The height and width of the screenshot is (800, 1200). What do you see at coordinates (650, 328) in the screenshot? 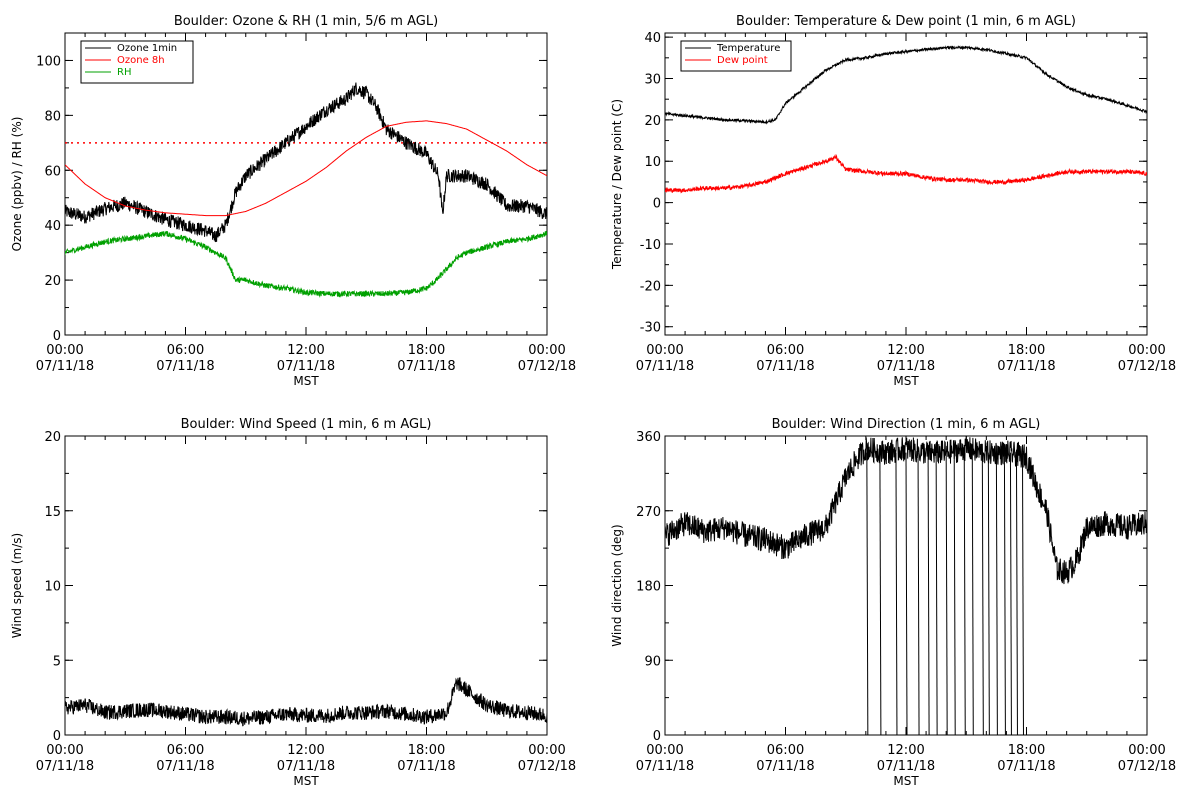
I see `y-tick-label: -30` at bounding box center [650, 328].